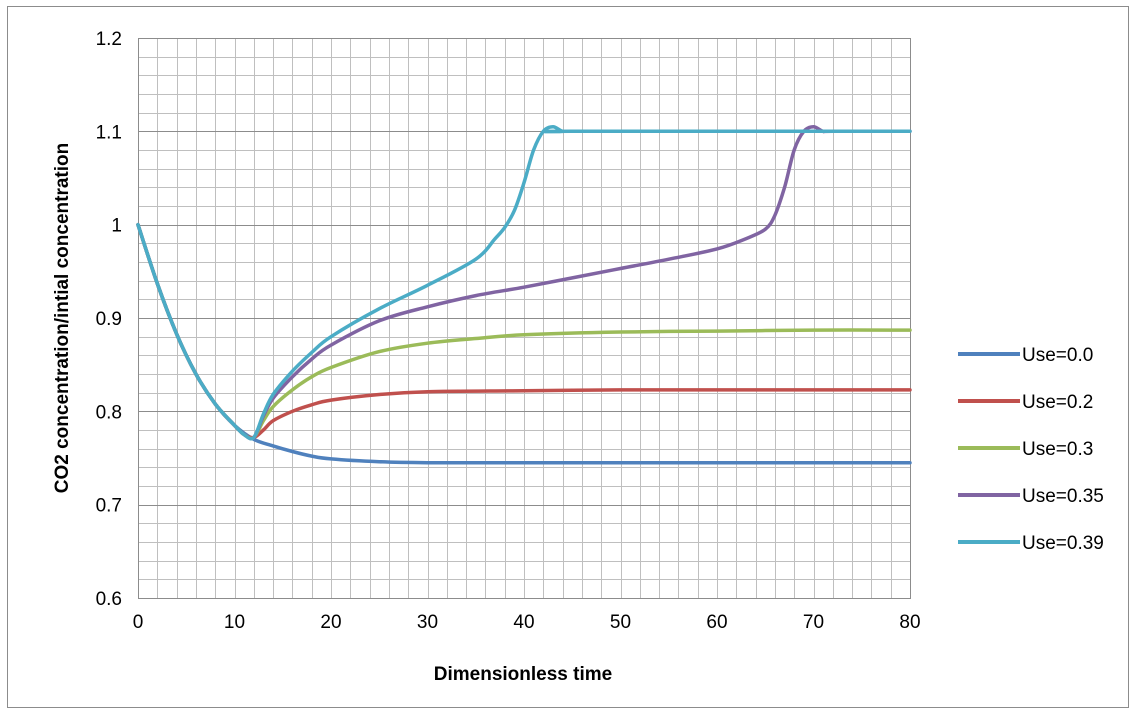  What do you see at coordinates (109, 132) in the screenshot?
I see `y-tick-label: 1.1` at bounding box center [109, 132].